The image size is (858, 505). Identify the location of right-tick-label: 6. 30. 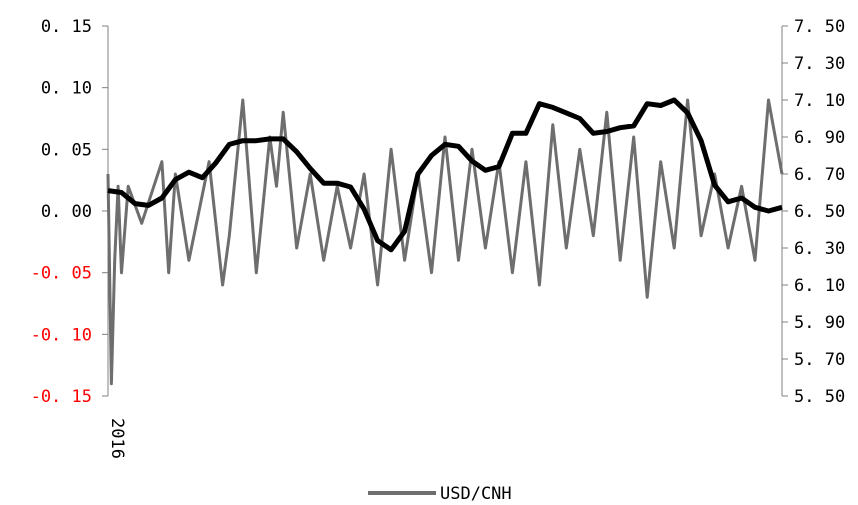
(819, 249).